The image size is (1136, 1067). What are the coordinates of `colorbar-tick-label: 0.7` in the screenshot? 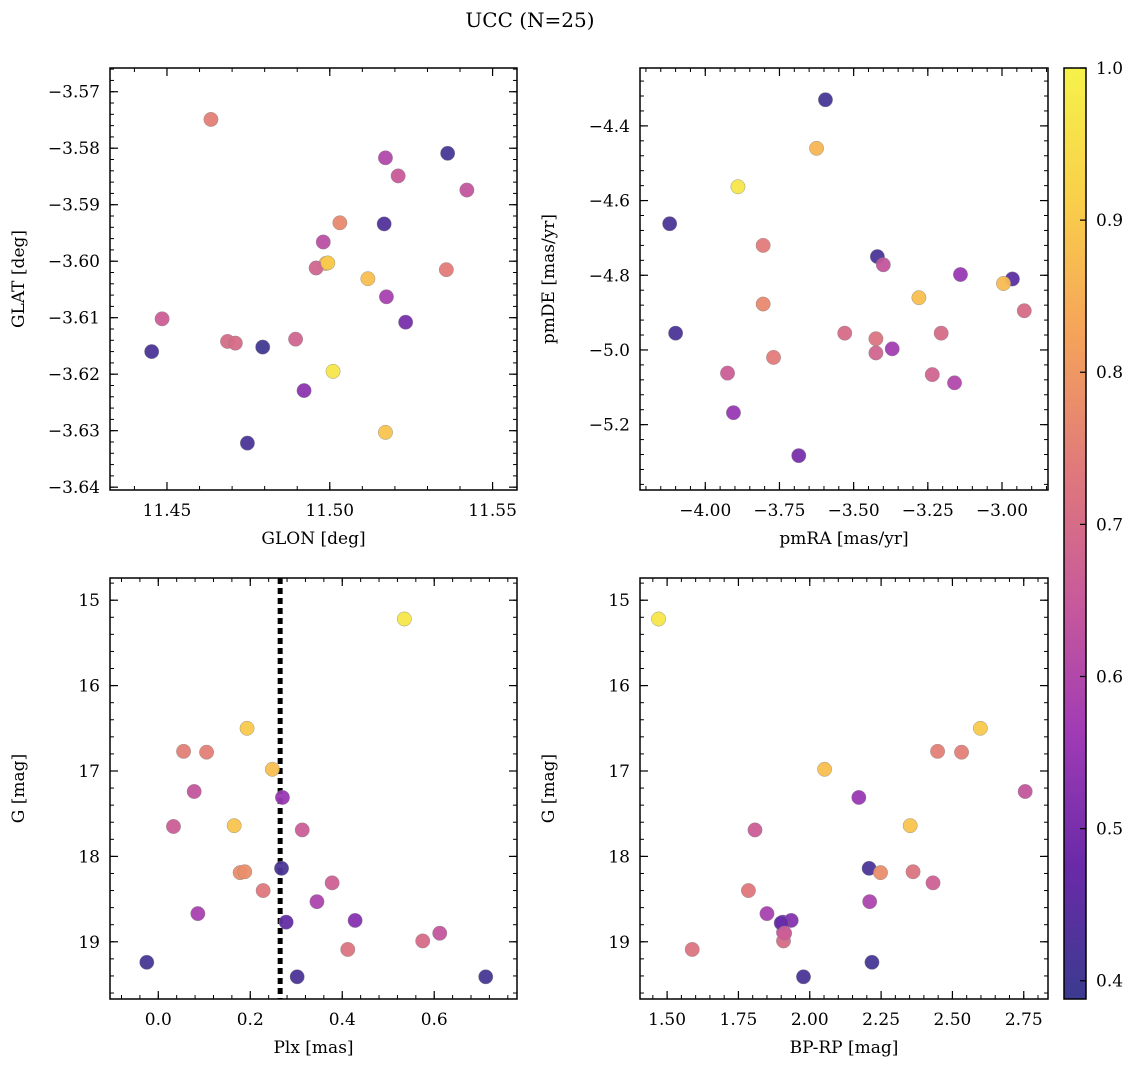 It's located at (1109, 525).